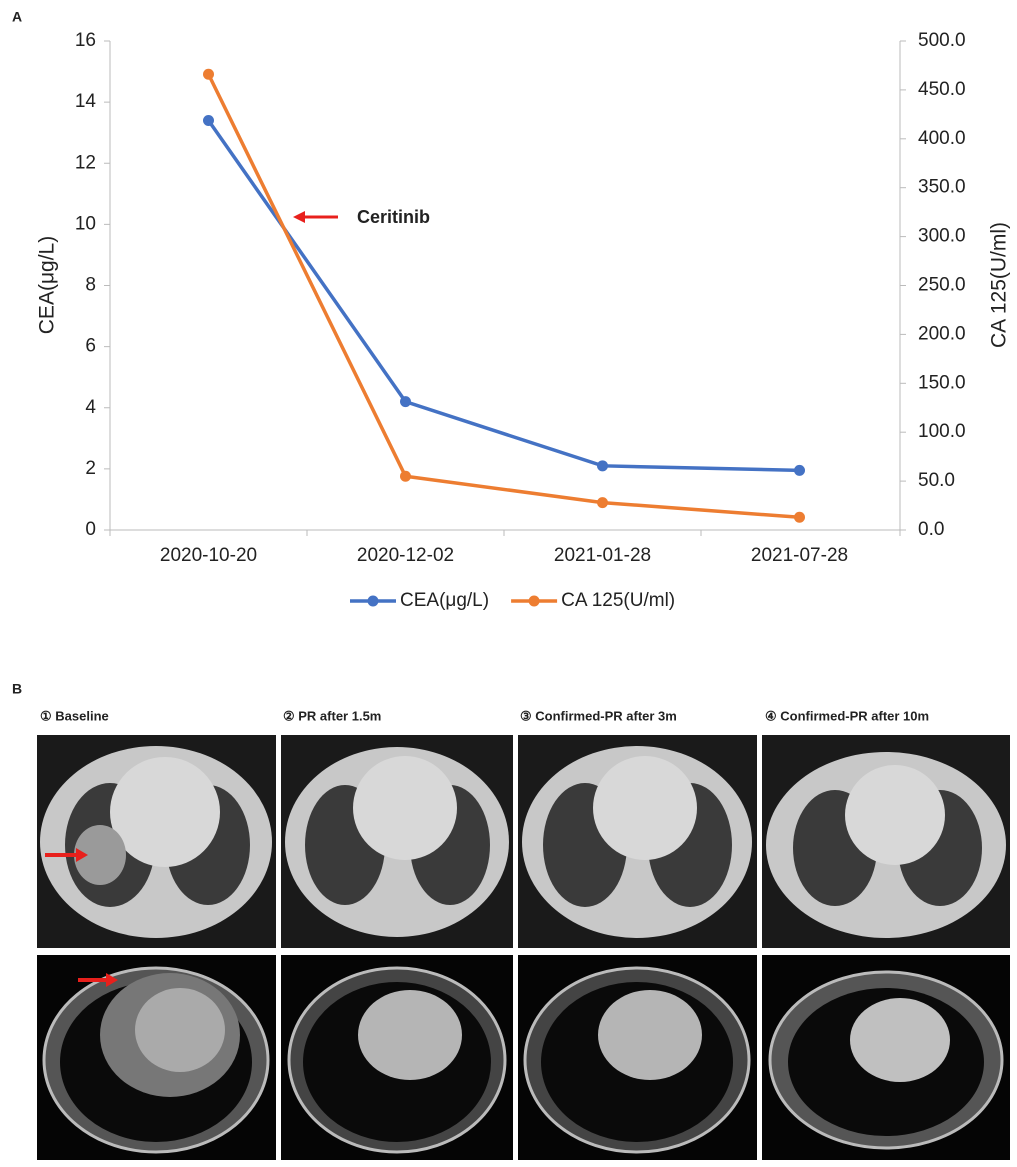 The width and height of the screenshot is (1017, 1167). What do you see at coordinates (942, 285) in the screenshot?
I see `y2-tick-label: 250.0` at bounding box center [942, 285].